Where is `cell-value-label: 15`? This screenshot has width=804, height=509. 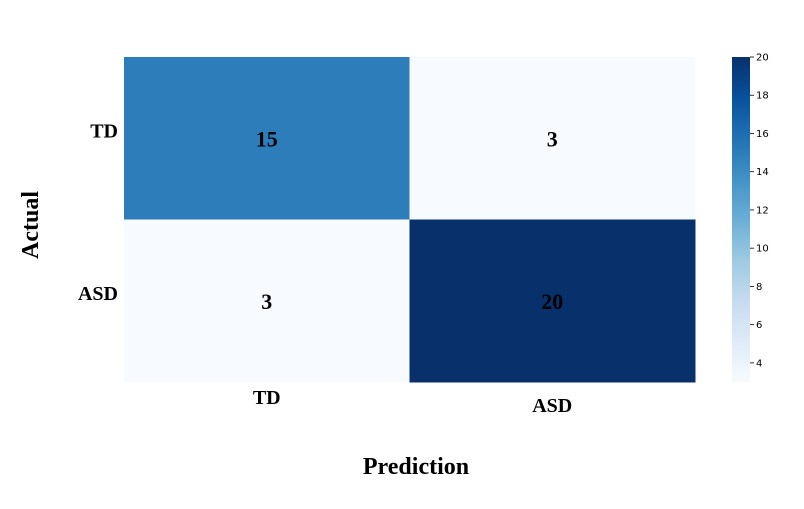
cell-value-label: 15 is located at coordinates (267, 138).